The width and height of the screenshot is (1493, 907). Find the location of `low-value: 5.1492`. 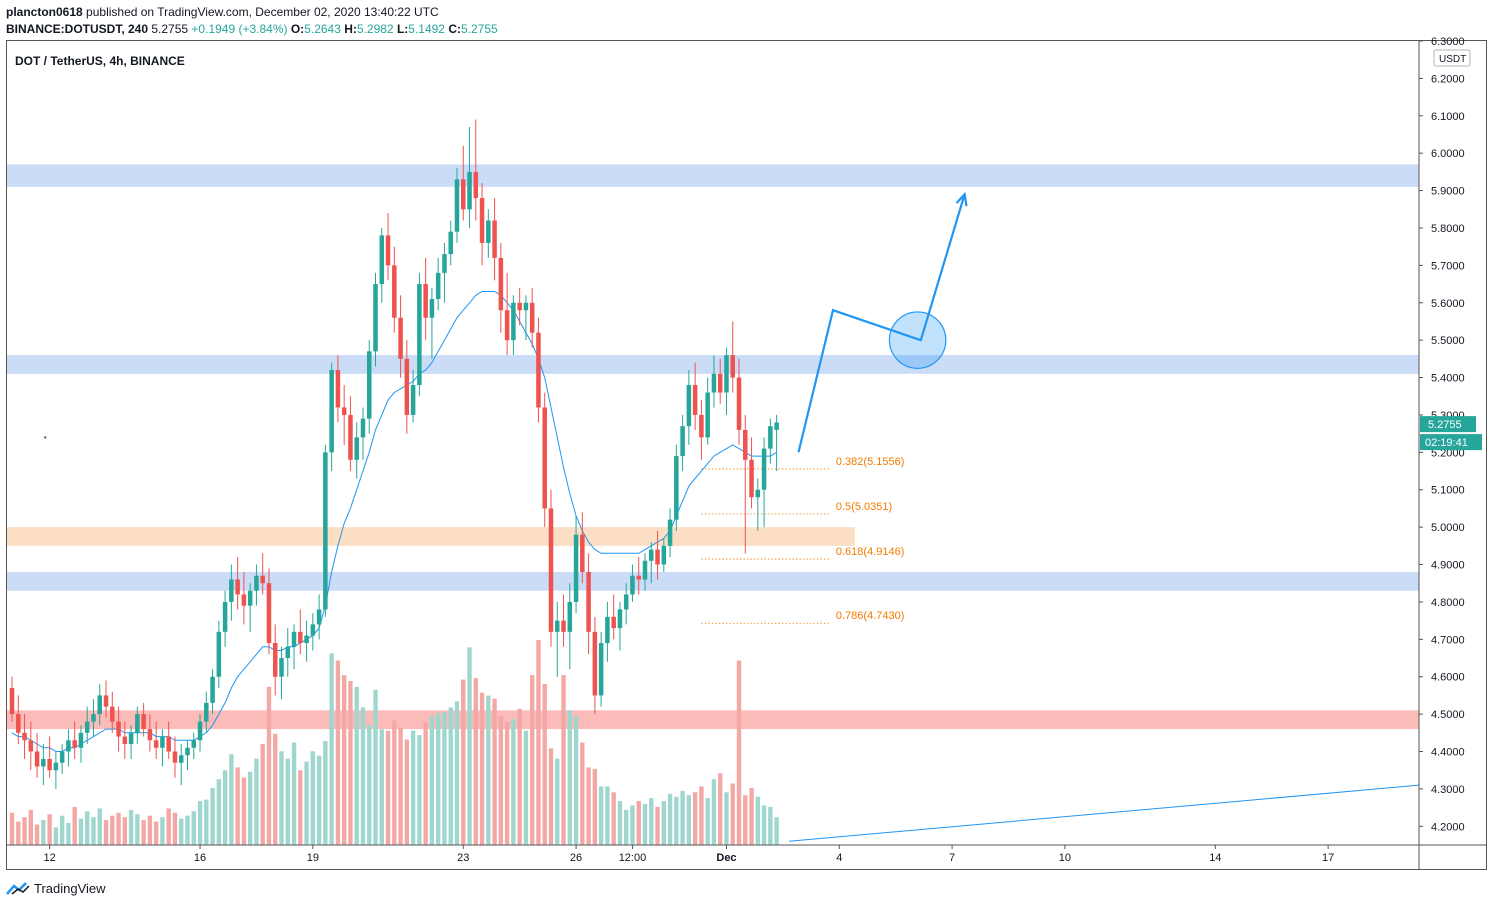

low-value: 5.1492 is located at coordinates (426, 29).